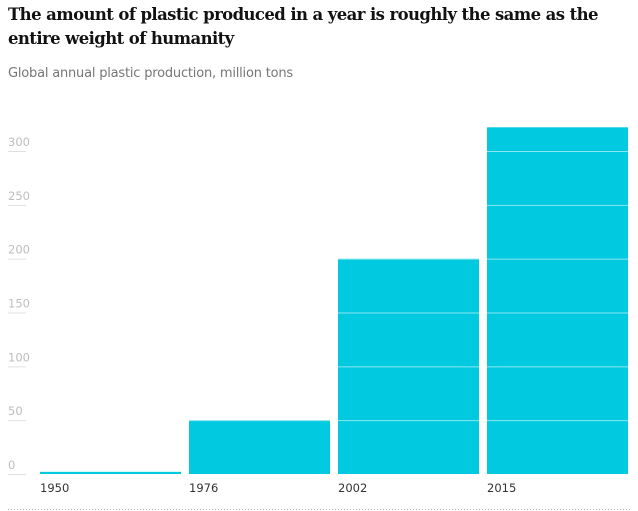  Describe the element at coordinates (408, 366) in the screenshot. I see `bar-2002` at that location.